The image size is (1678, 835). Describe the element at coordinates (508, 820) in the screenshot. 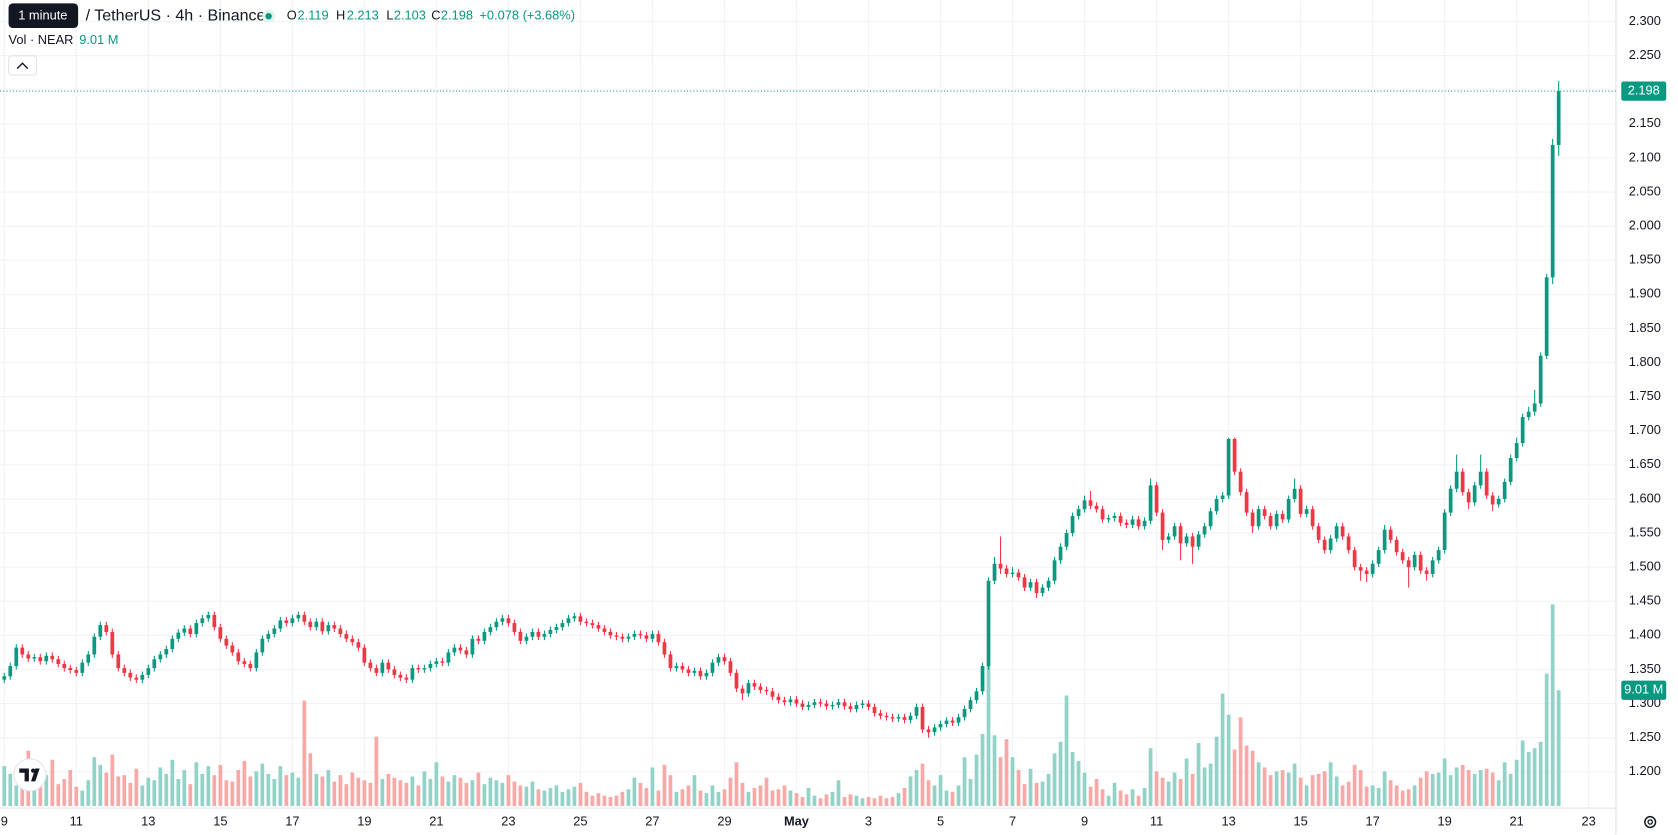

I see `x-tick-label: 23` at that location.